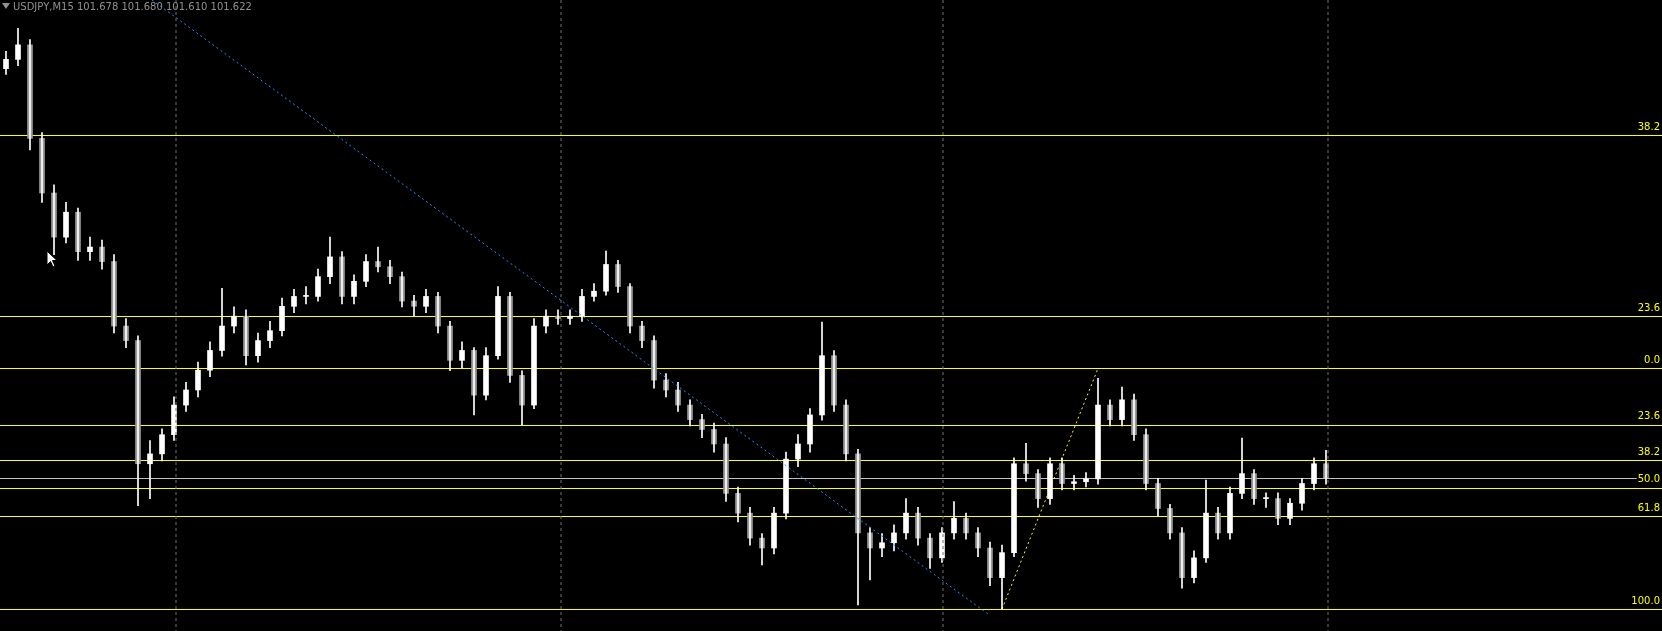 The width and height of the screenshot is (1662, 631). What do you see at coordinates (1648, 479) in the screenshot?
I see `annotation: 50.0` at bounding box center [1648, 479].